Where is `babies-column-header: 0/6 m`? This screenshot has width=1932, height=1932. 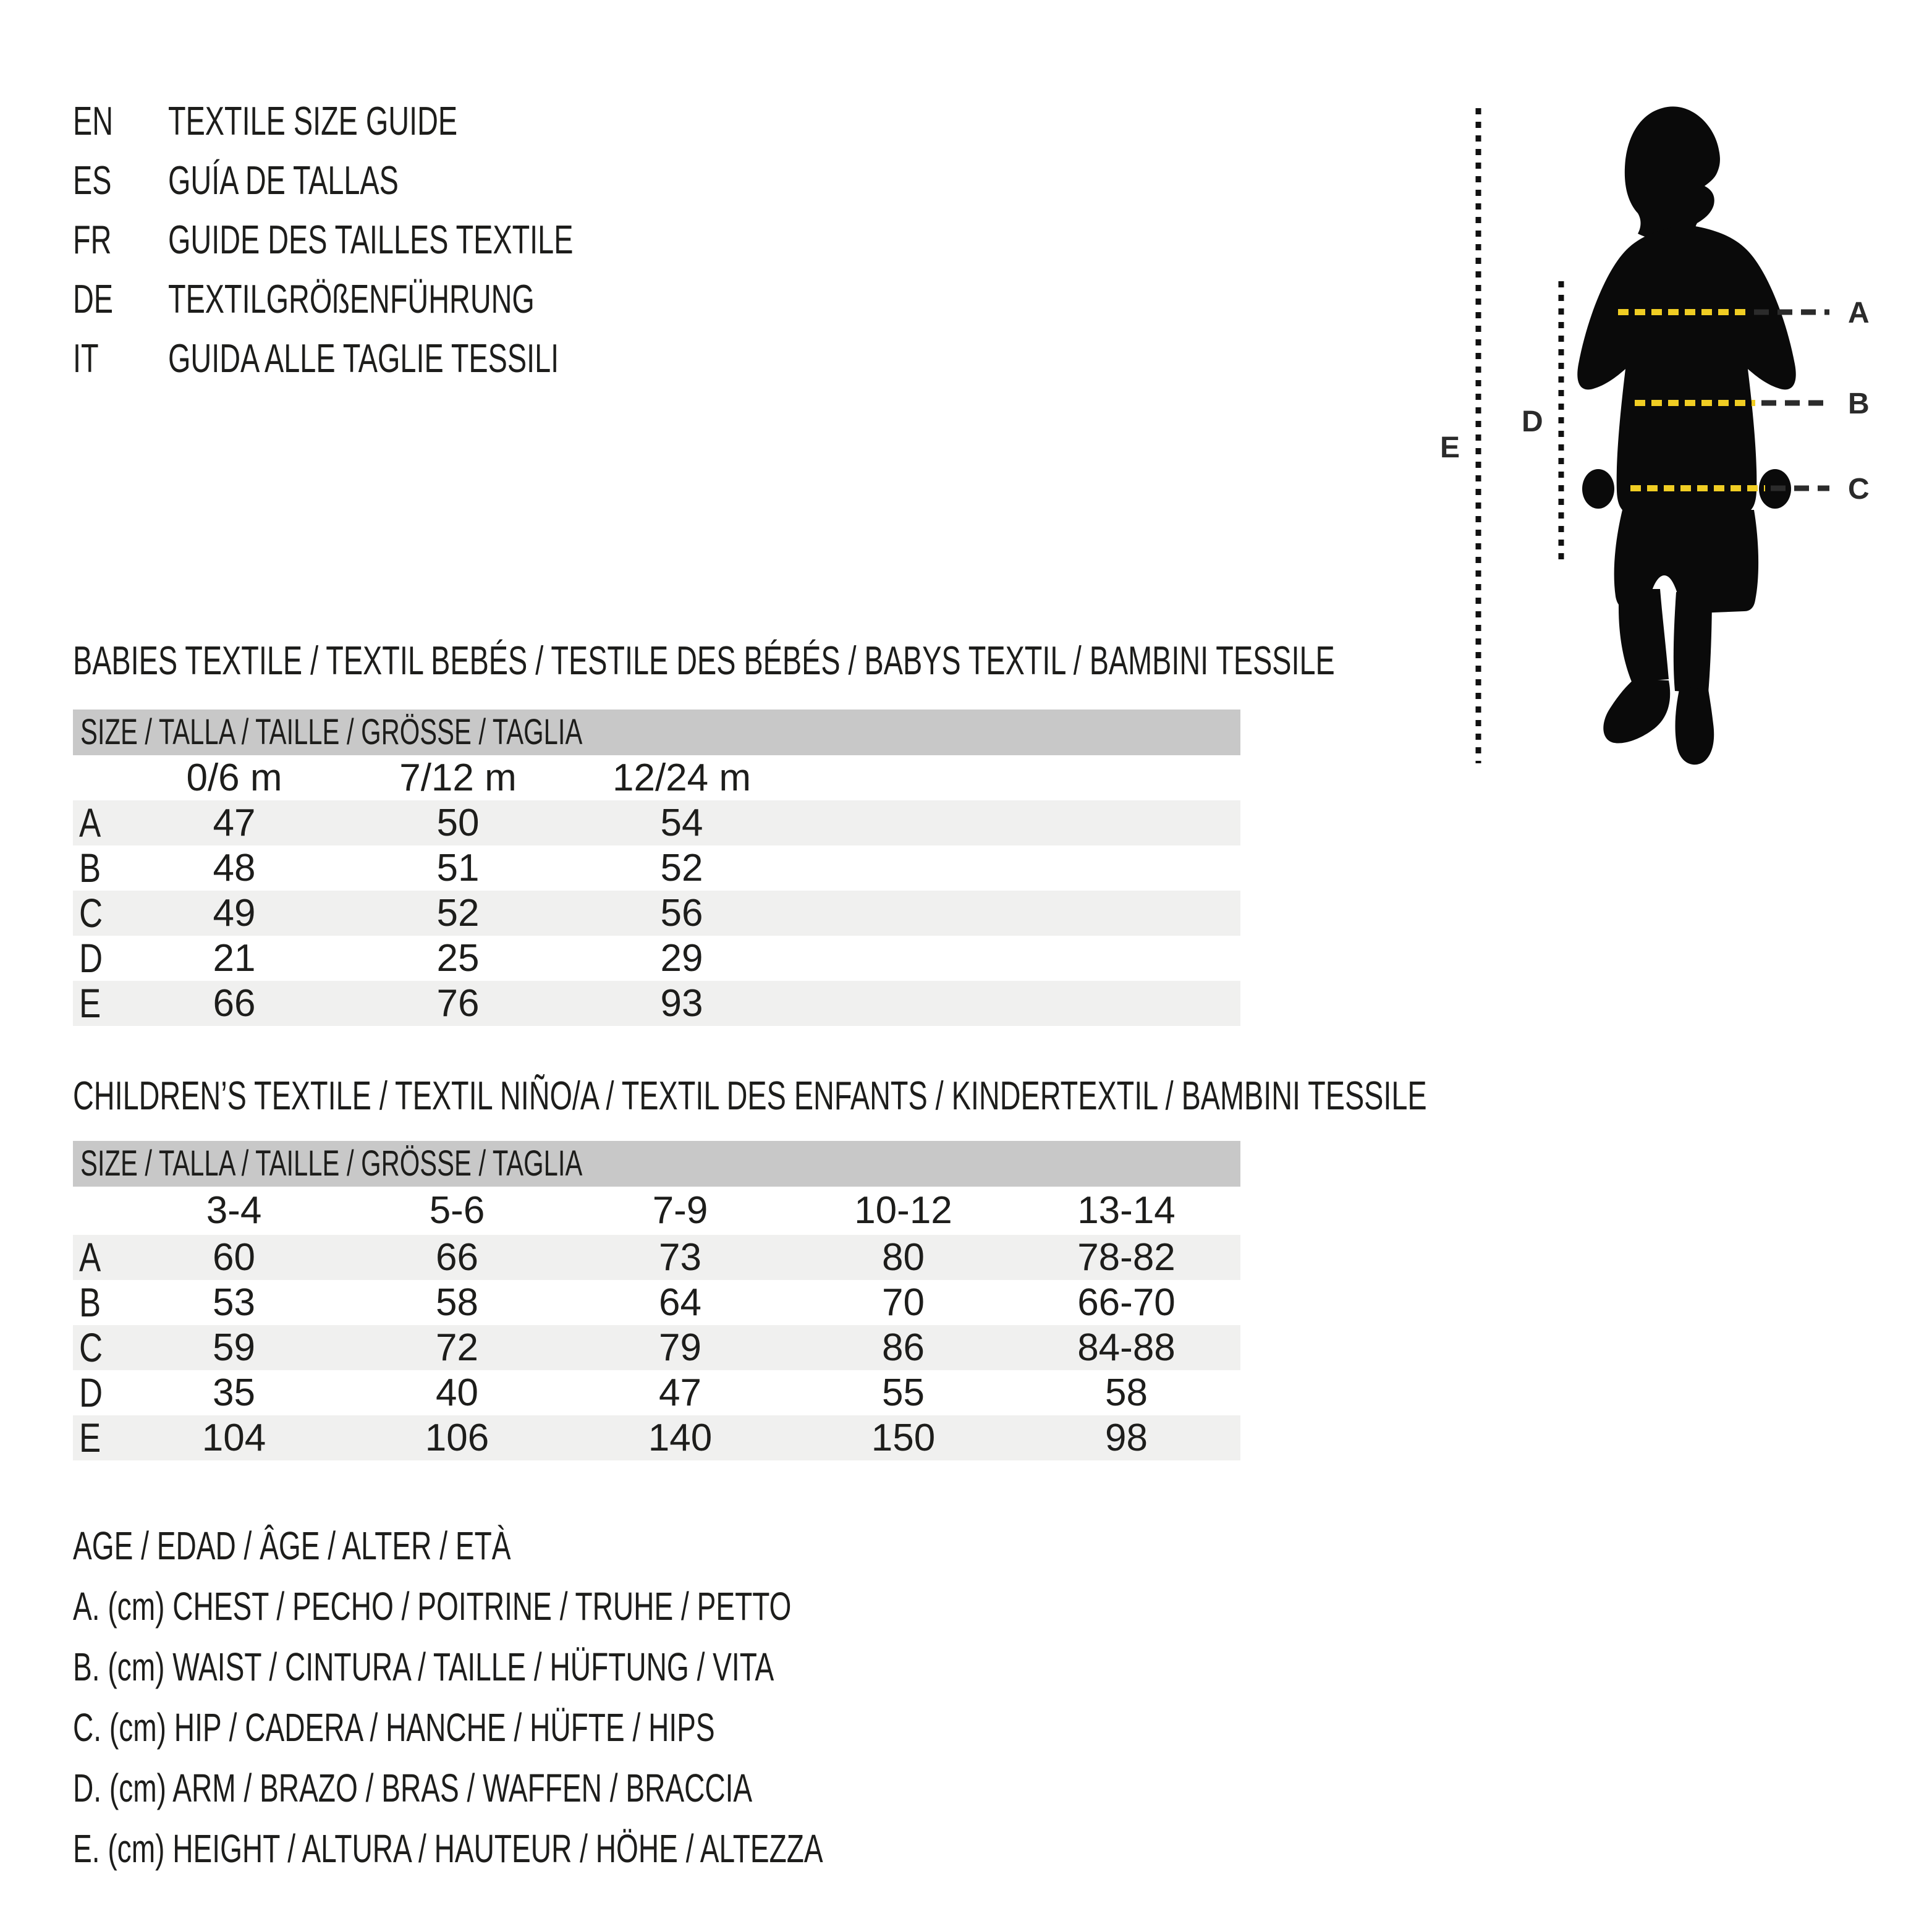 babies-column-header: 0/6 m is located at coordinates (234, 777).